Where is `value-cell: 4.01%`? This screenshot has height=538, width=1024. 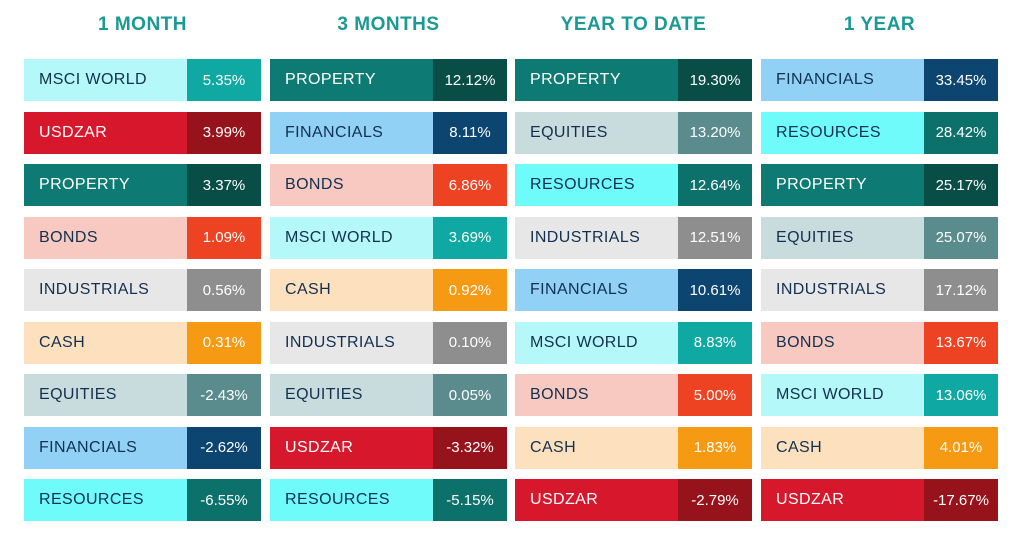
value-cell: 4.01% is located at coordinates (961, 447).